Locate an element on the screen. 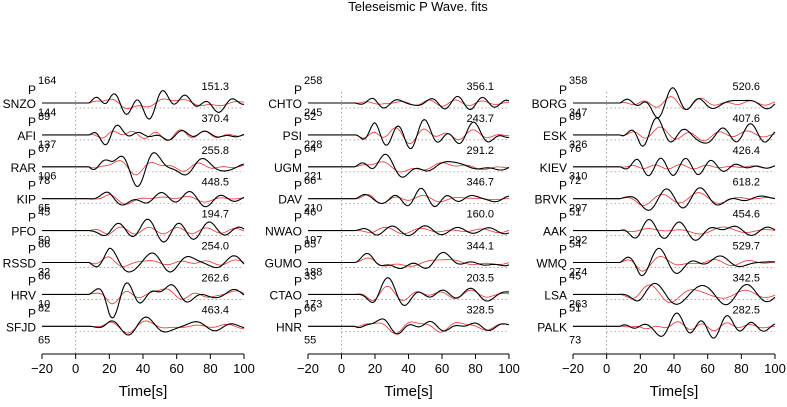 The width and height of the screenshot is (787, 407). station-azimuth: 173 is located at coordinates (313, 304).